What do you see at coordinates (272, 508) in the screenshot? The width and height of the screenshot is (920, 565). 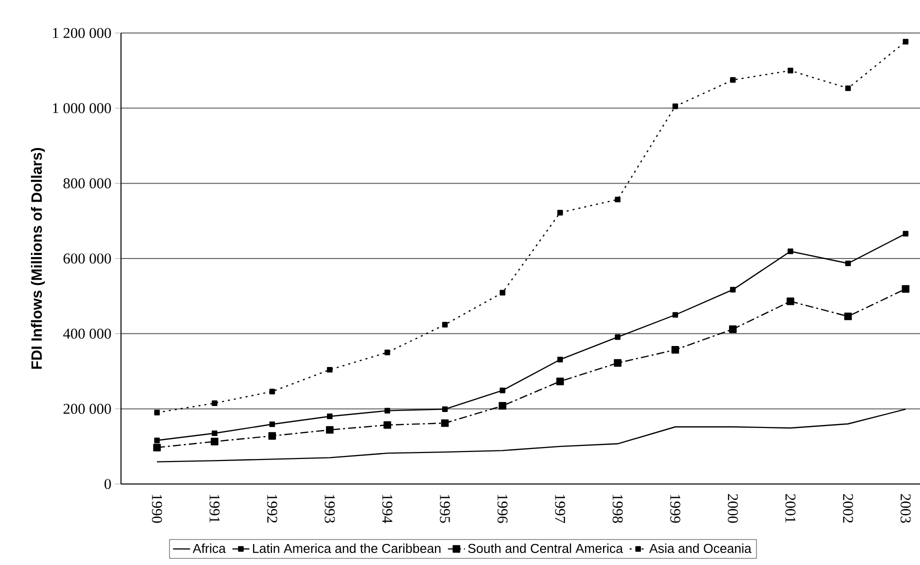 I see `x-tick-label: 1992` at bounding box center [272, 508].